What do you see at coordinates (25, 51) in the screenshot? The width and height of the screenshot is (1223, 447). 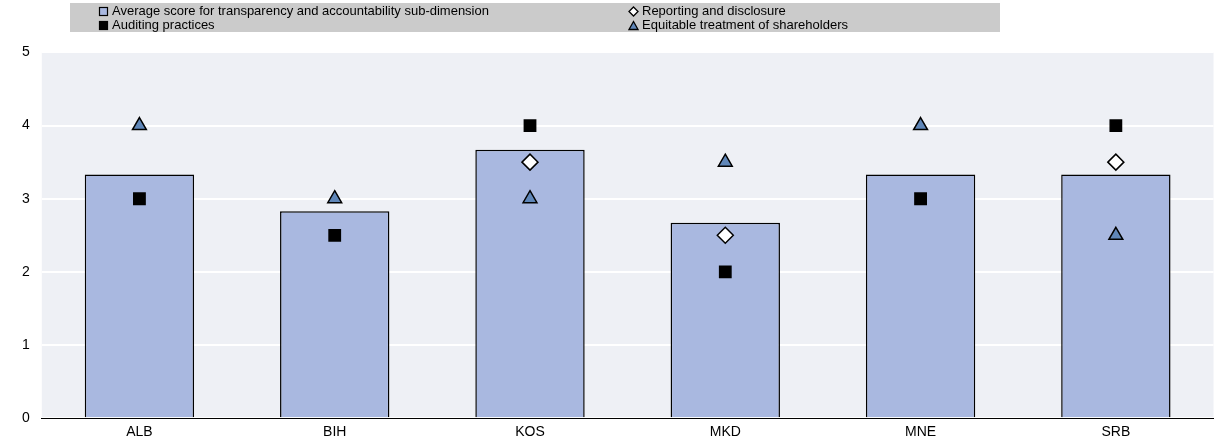 I see `y-tick-label: 5` at bounding box center [25, 51].